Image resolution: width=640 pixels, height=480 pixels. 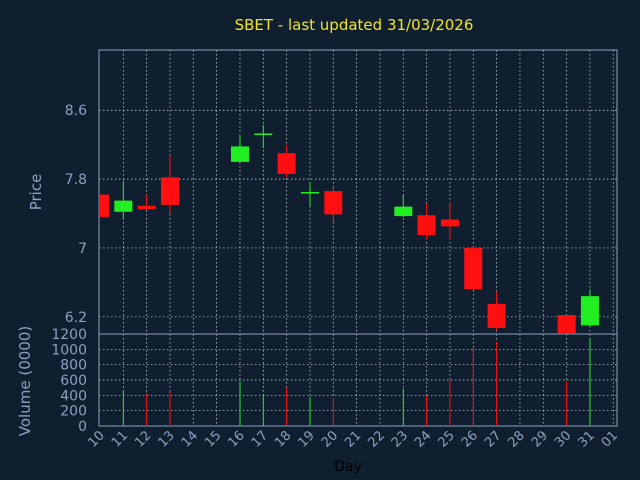 I want to click on x-tick-label: 15, so click(x=213, y=439).